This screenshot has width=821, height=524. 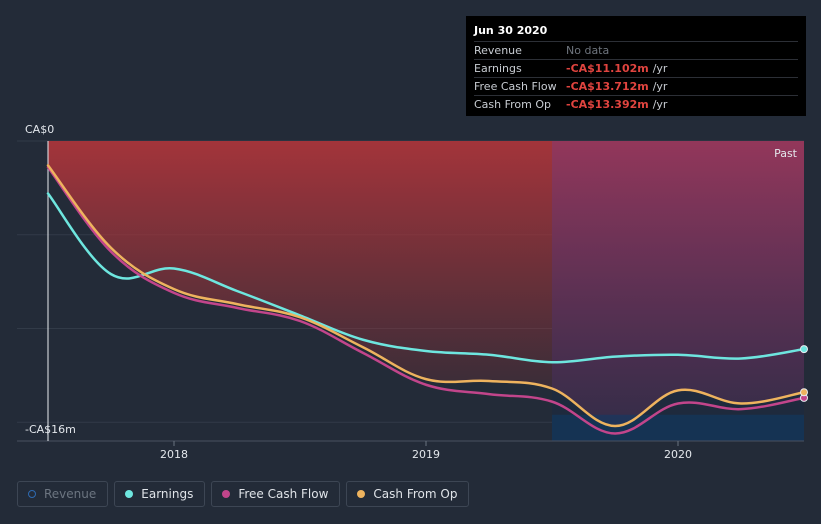 I want to click on tooltip-value: -CA$13.712m, so click(x=607, y=86).